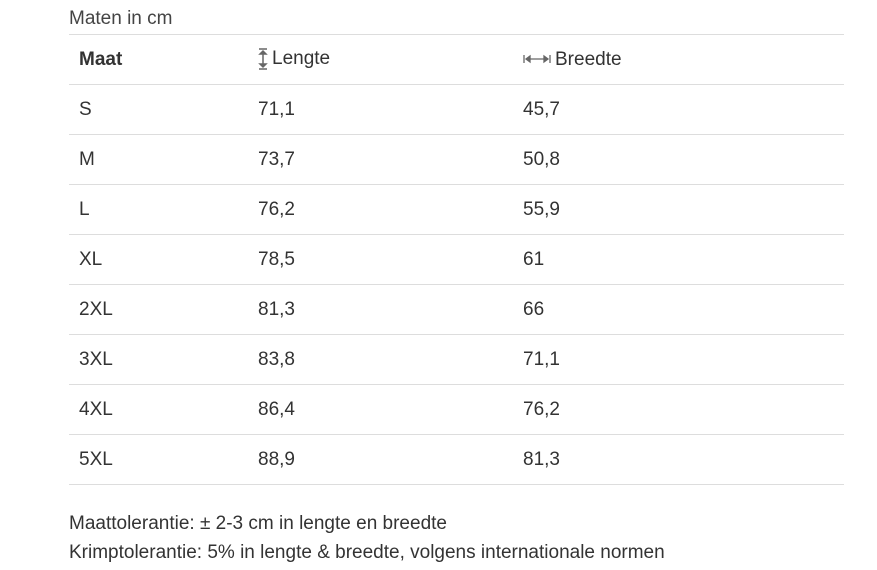 The image size is (877, 570). Describe the element at coordinates (683, 259) in the screenshot. I see `width-cell: 61` at that location.